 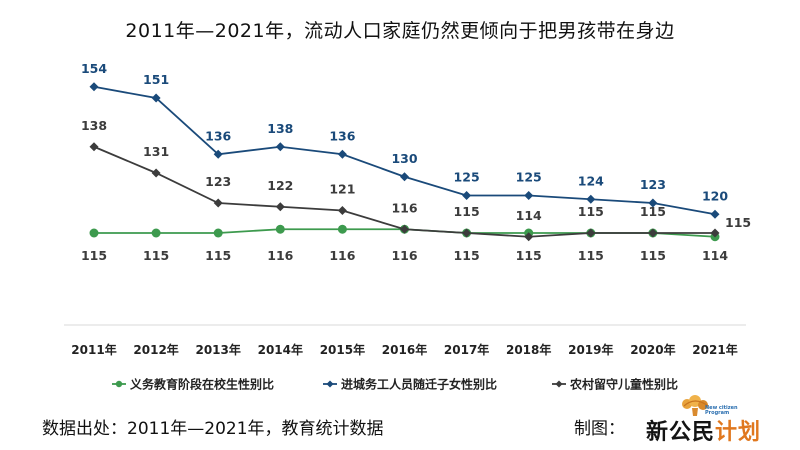 I want to click on data-label-blue: 151, so click(x=156, y=79).